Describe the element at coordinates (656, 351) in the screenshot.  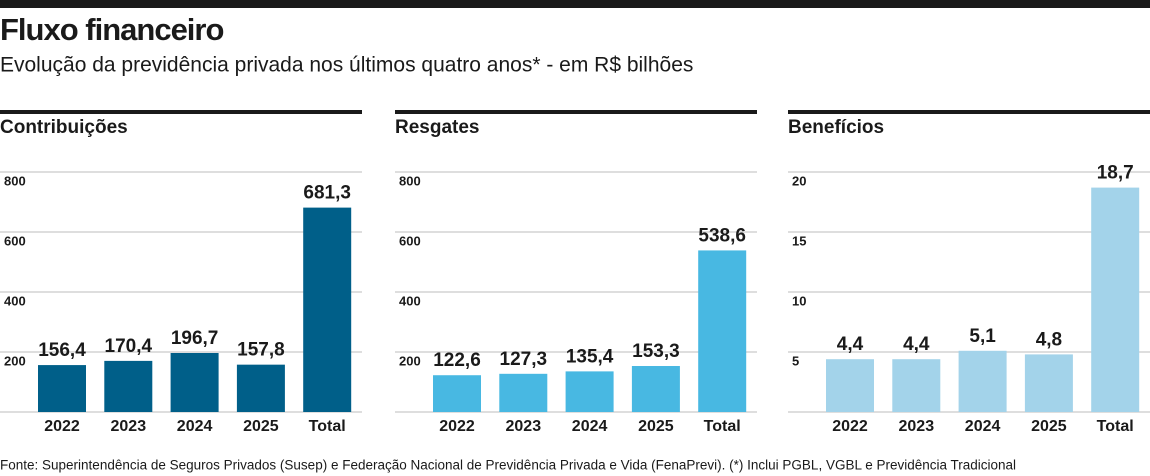
I see `value-label: 153,3` at that location.